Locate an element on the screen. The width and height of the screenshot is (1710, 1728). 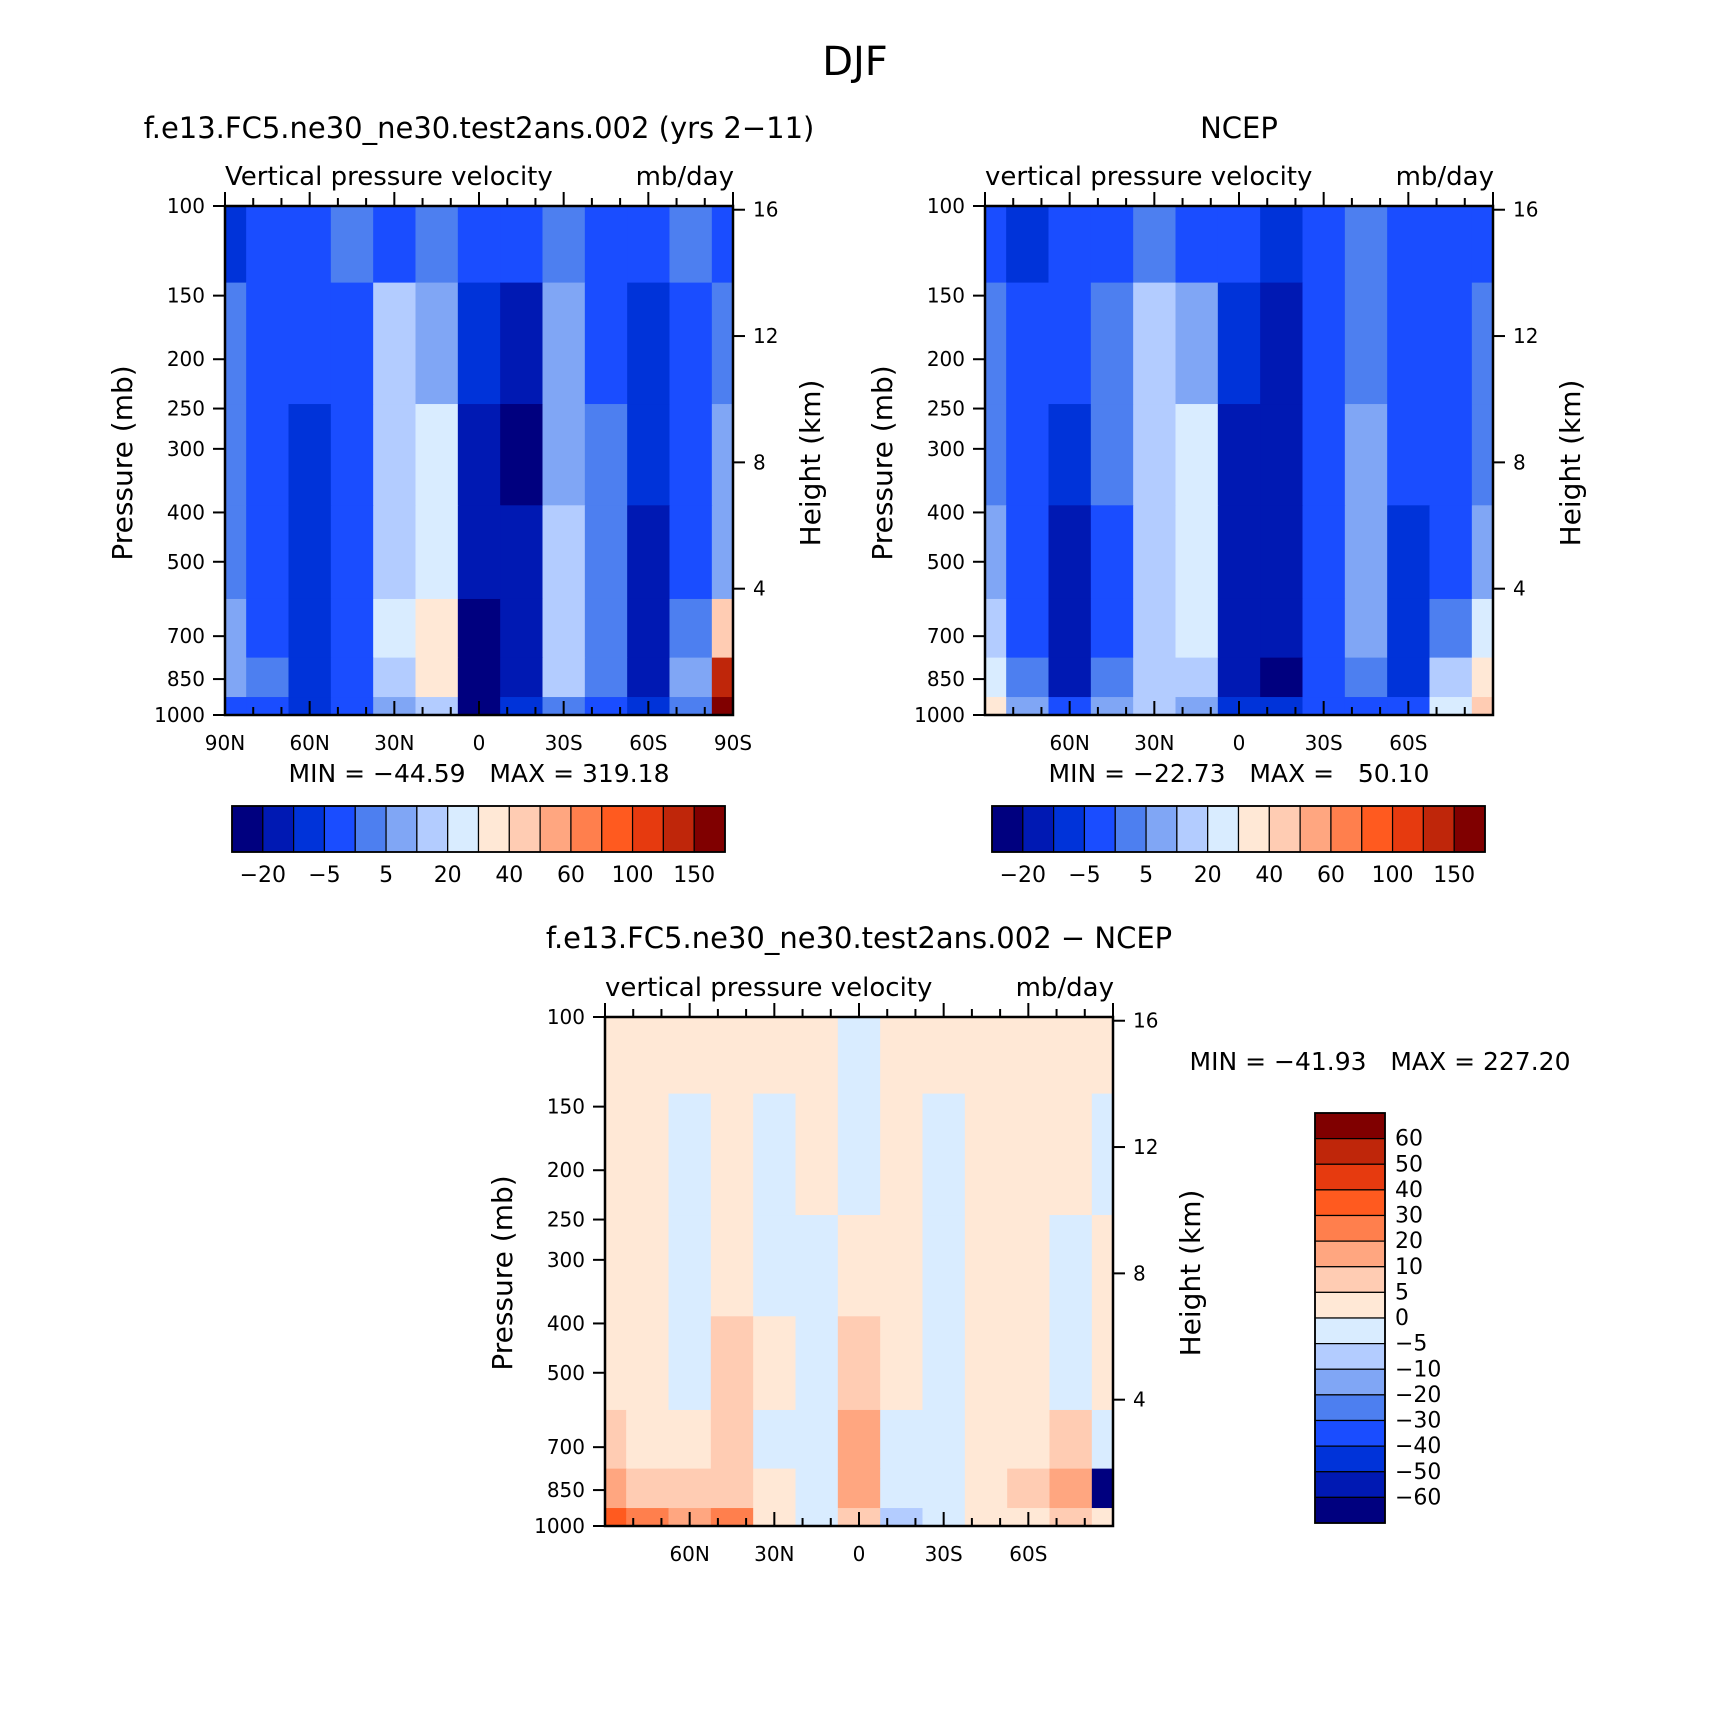
y-tick-label: 100 is located at coordinates (186, 206).